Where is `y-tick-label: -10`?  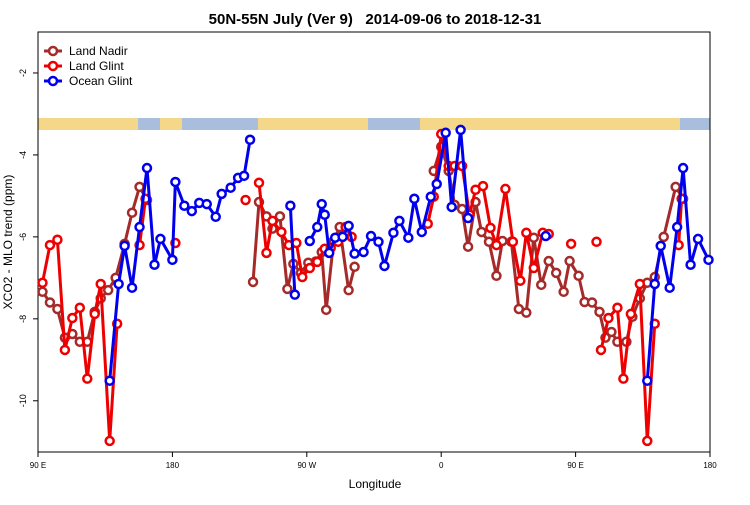 y-tick-label: -10 is located at coordinates (23, 400).